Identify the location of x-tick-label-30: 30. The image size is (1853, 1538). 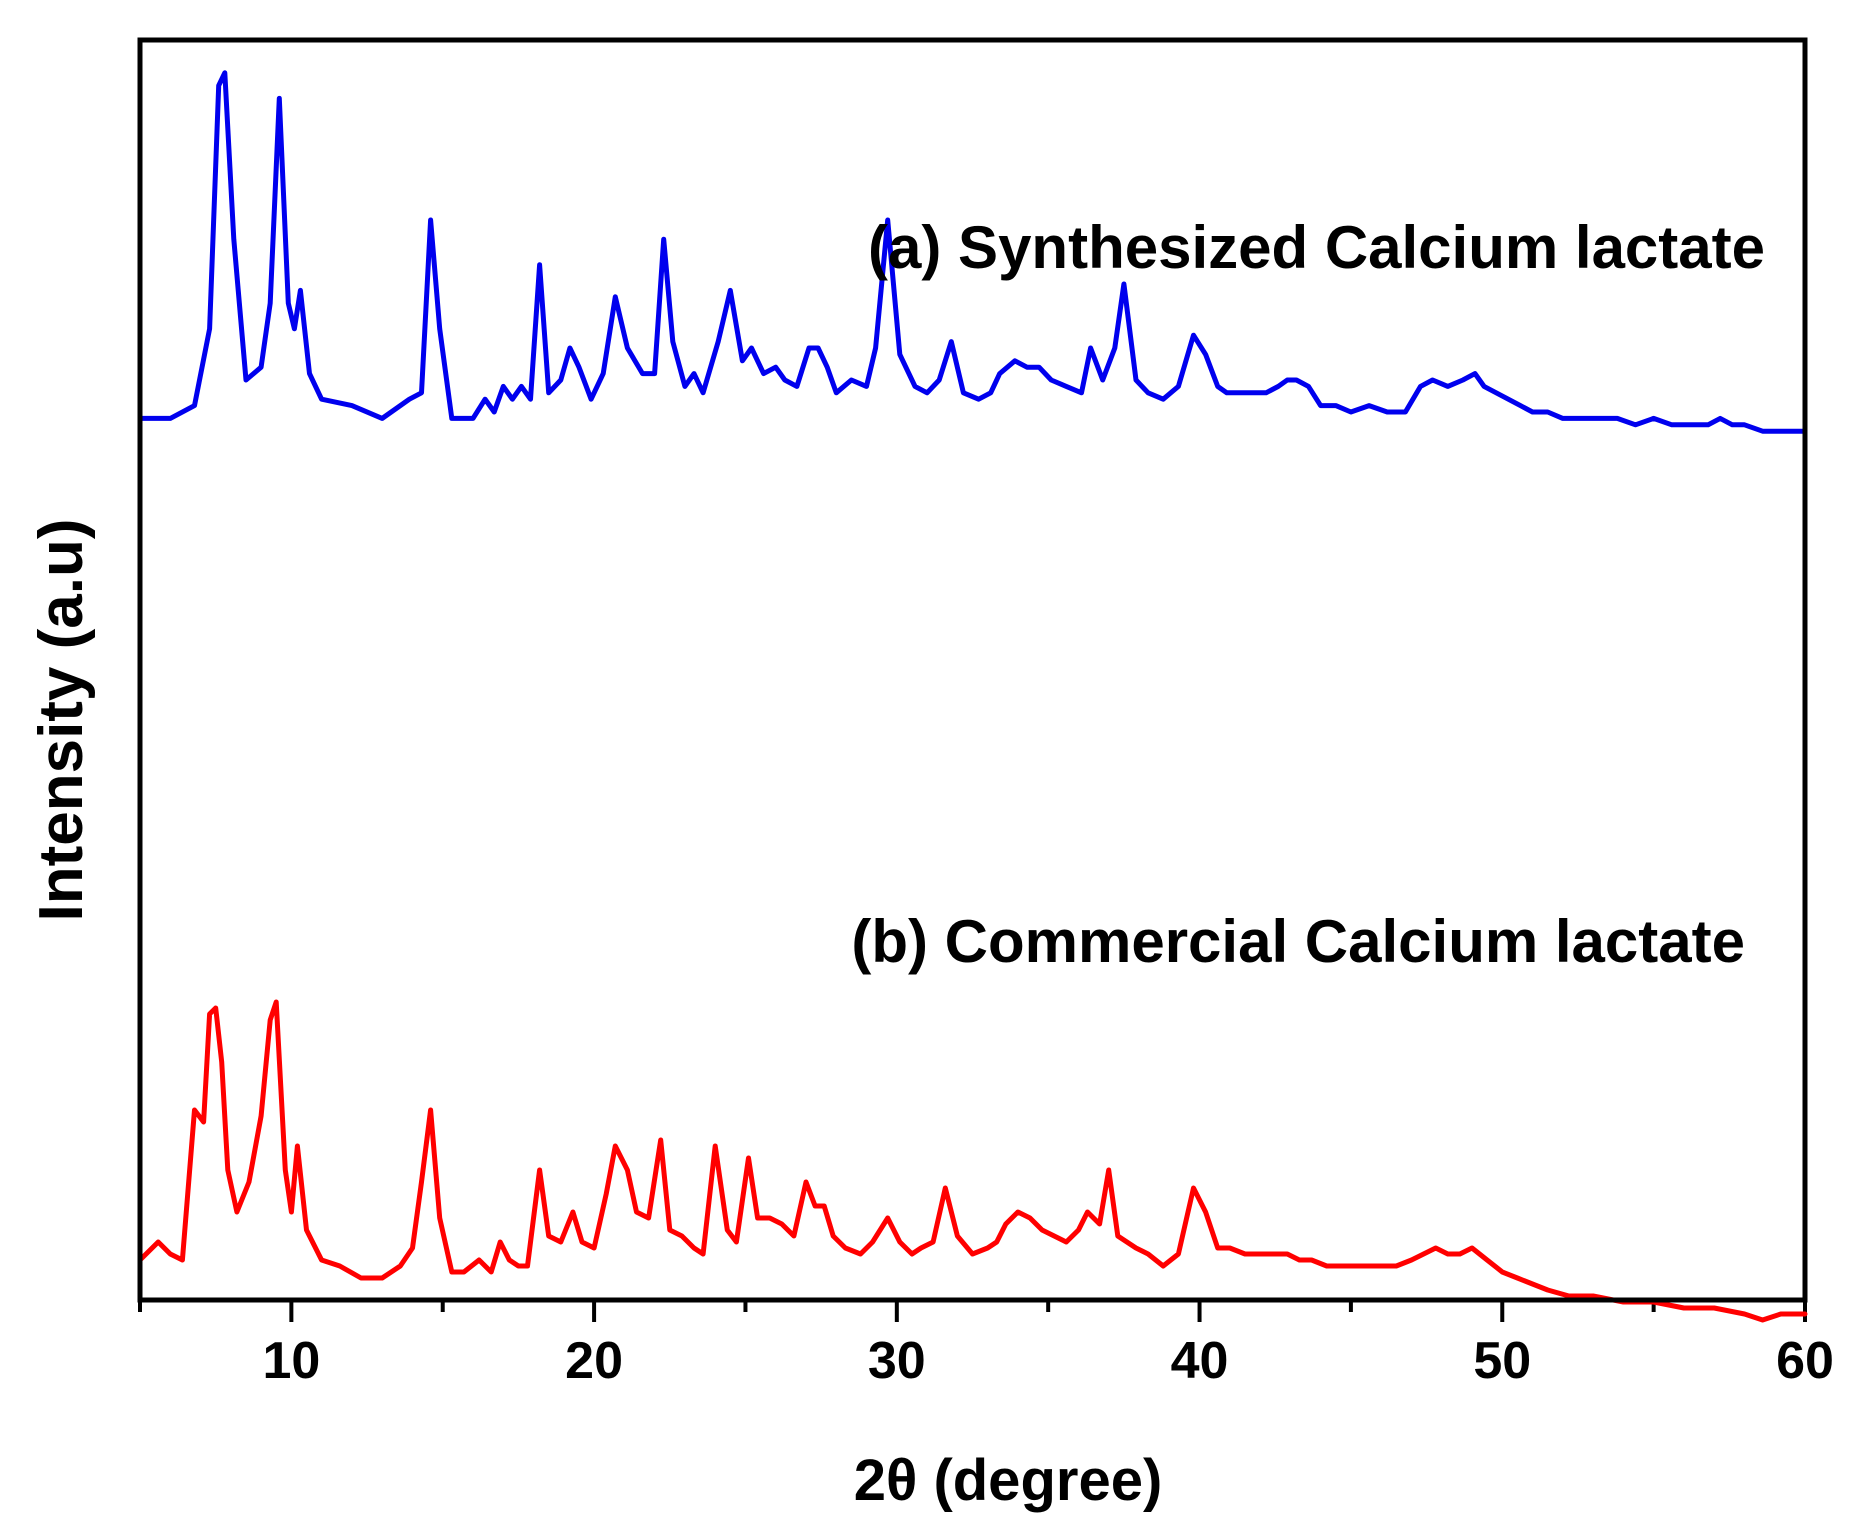
(897, 1361).